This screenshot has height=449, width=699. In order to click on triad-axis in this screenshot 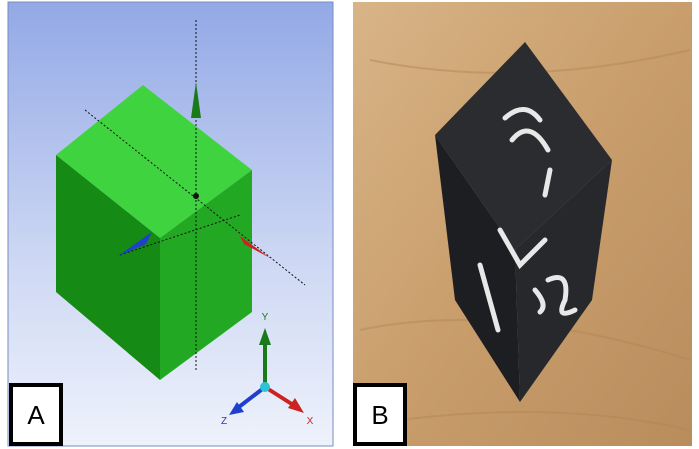, I will do `click(250, 398)`.